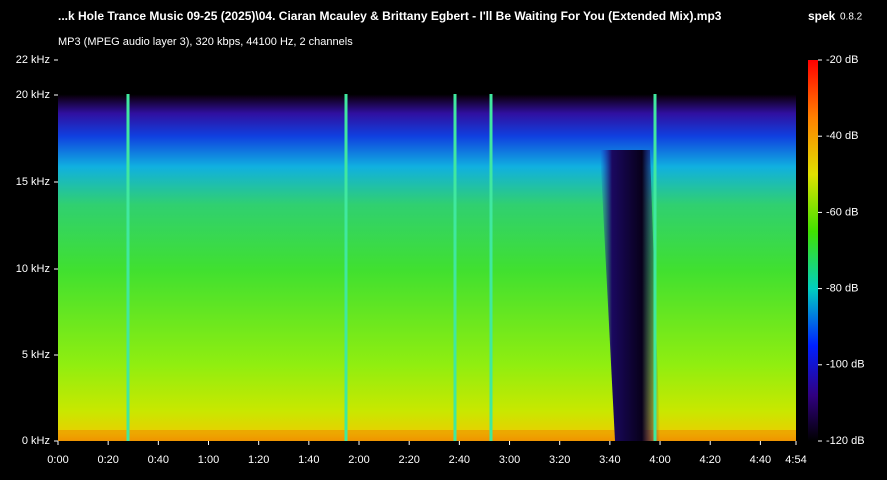 This screenshot has height=480, width=887. I want to click on time-label: 1:40, so click(308, 460).